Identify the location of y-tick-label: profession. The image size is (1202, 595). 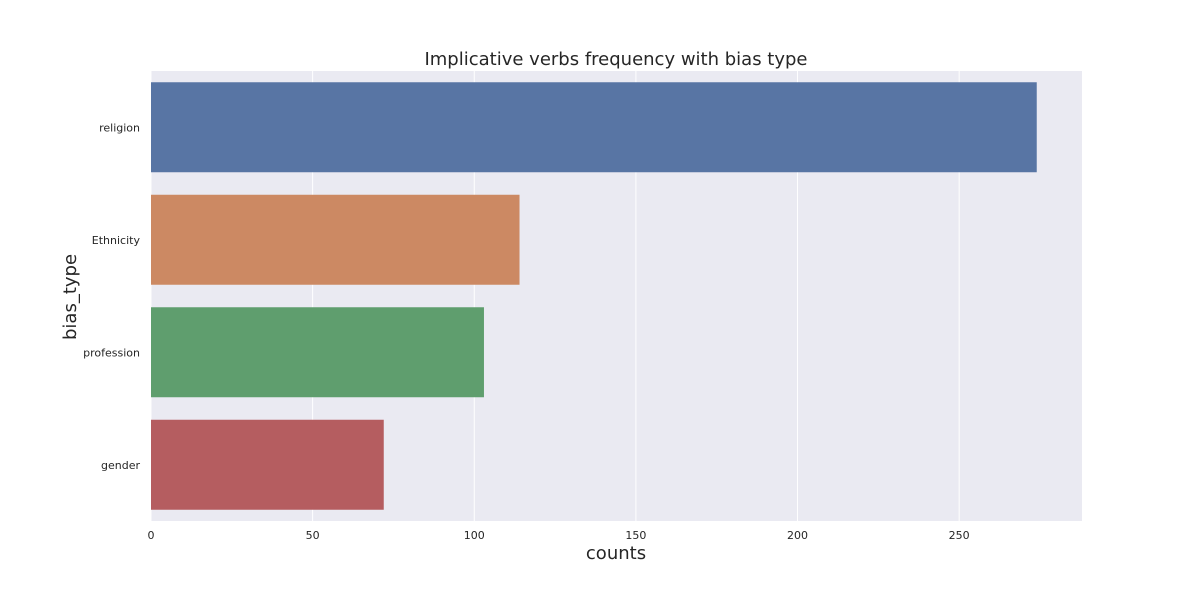
(111, 352).